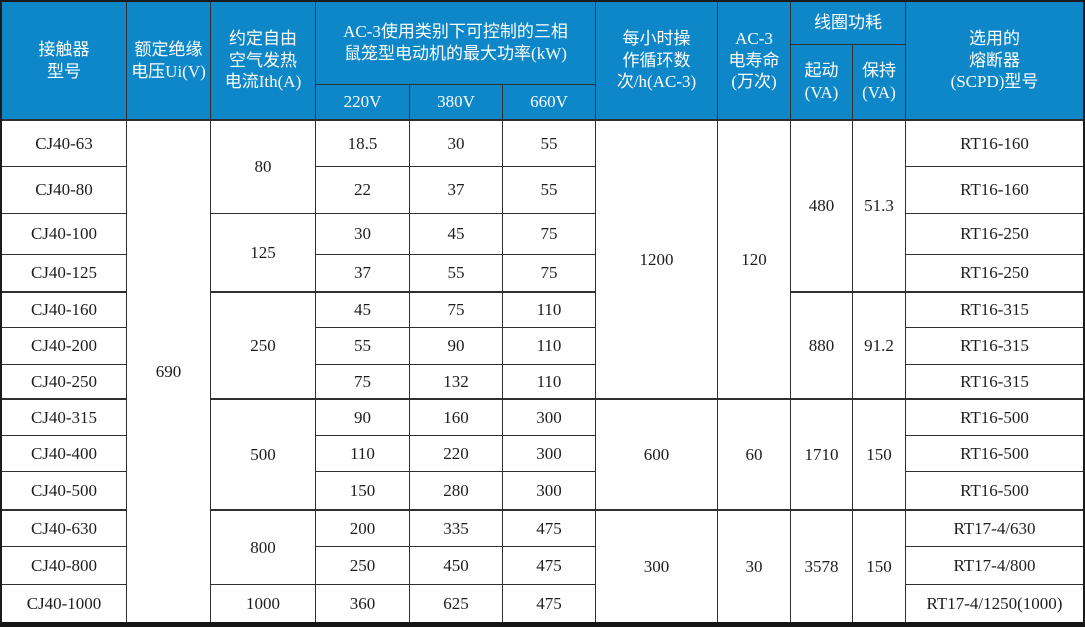  Describe the element at coordinates (362, 102) in the screenshot. I see `col-header-220v: 220V` at that location.